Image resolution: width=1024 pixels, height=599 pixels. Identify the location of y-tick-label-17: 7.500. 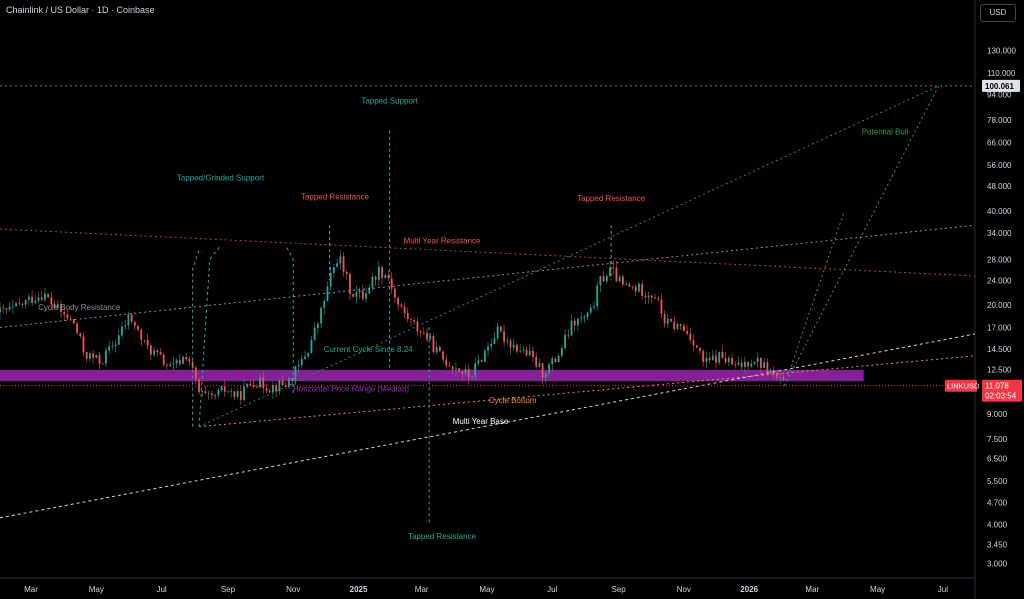
(997, 439).